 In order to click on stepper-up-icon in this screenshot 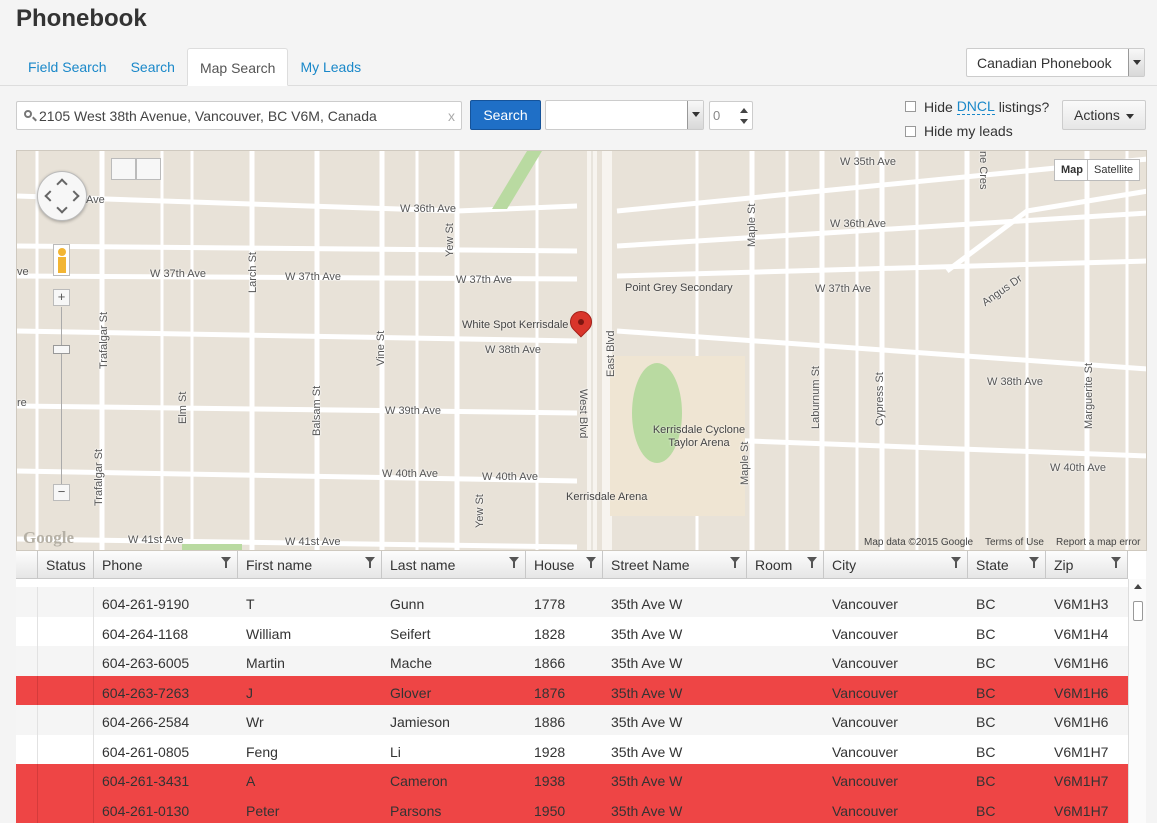, I will do `click(744, 110)`.